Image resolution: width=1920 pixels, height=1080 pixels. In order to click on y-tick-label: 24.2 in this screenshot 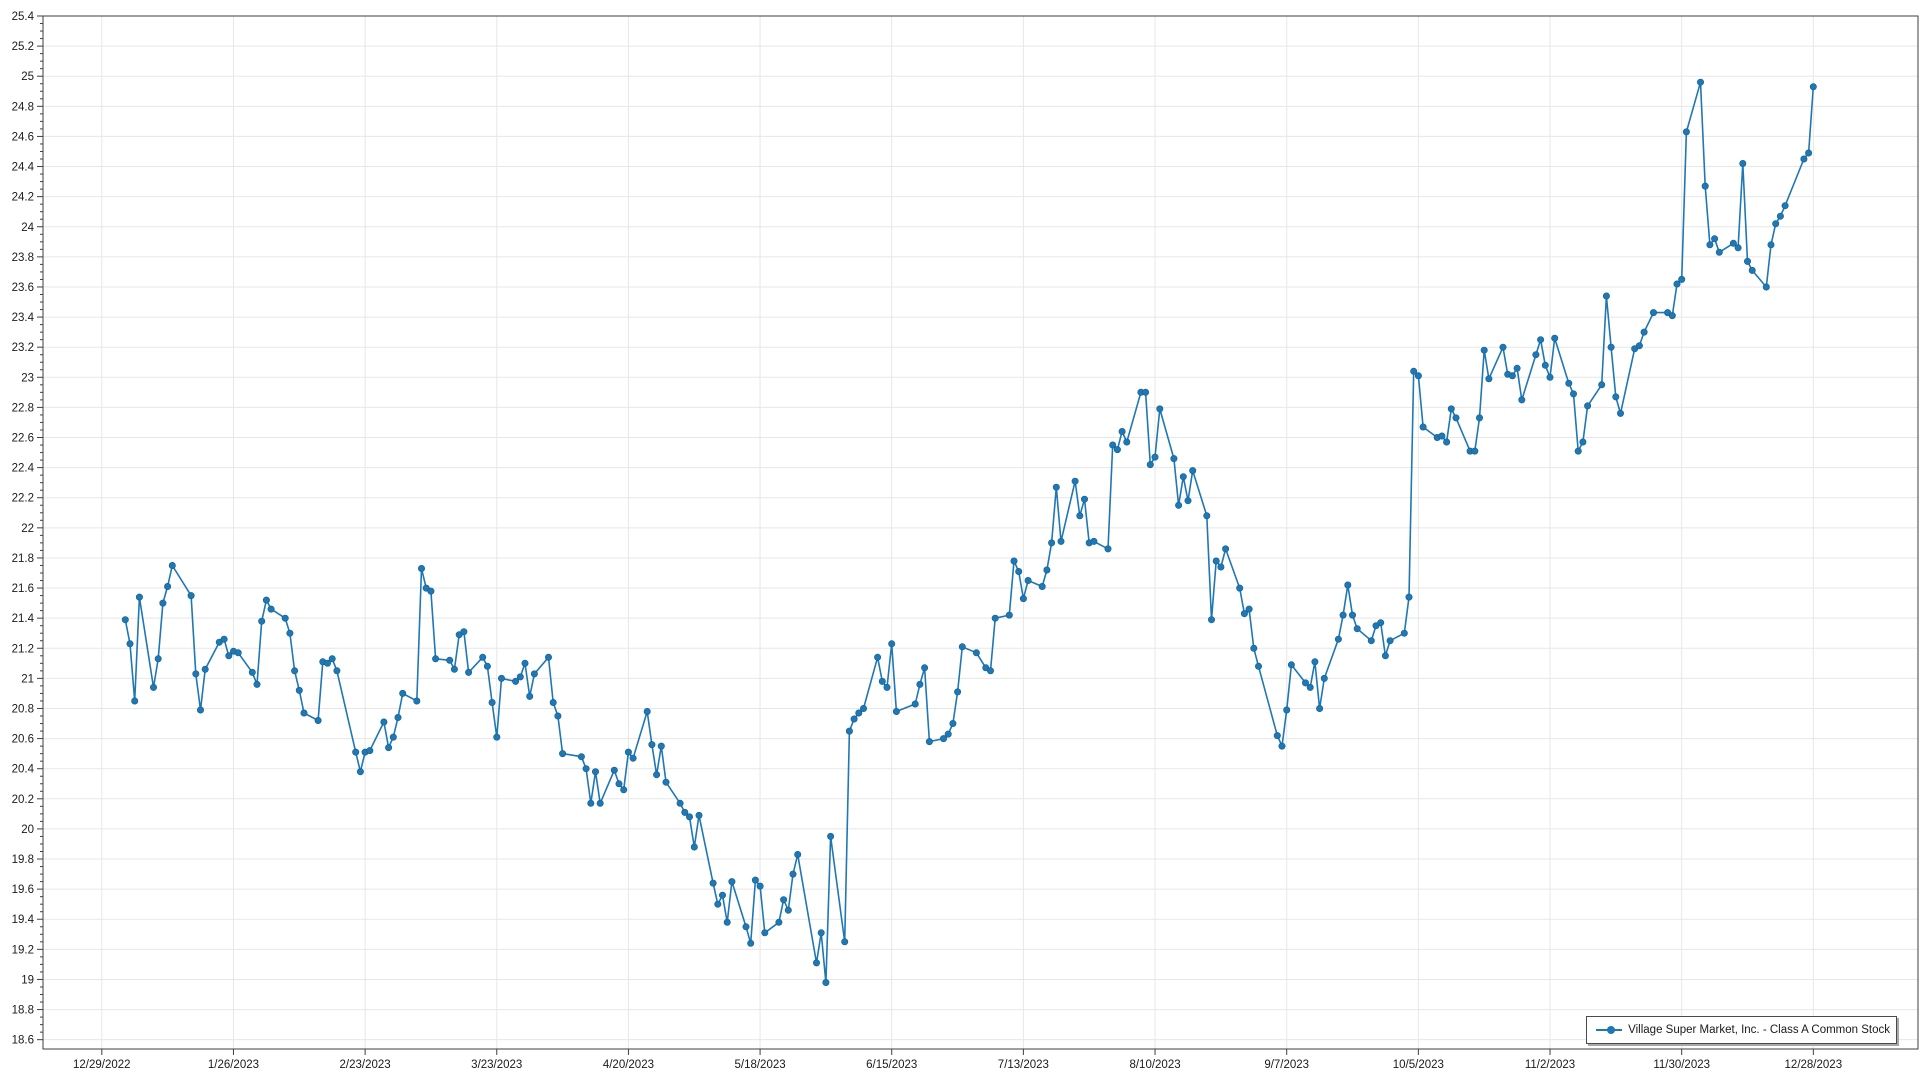, I will do `click(23, 198)`.